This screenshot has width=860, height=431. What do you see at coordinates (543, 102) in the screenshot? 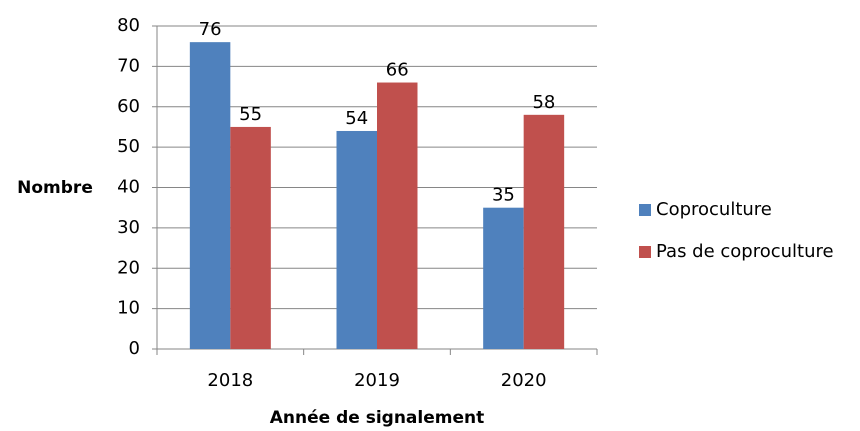
I see `data-label: 58` at bounding box center [543, 102].